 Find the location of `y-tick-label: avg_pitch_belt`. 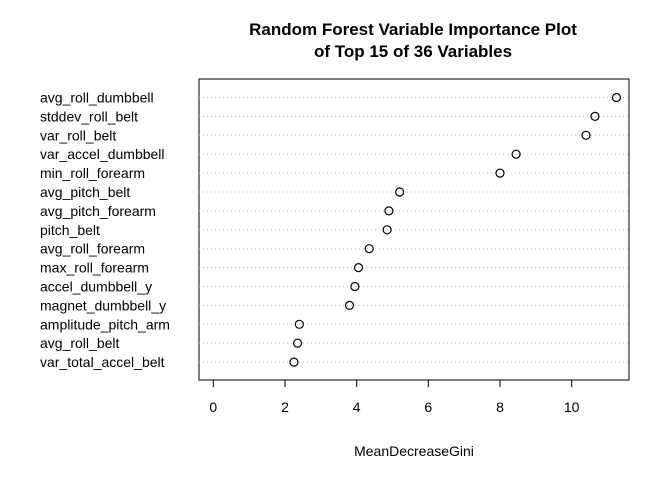

y-tick-label: avg_pitch_belt is located at coordinates (85, 192).